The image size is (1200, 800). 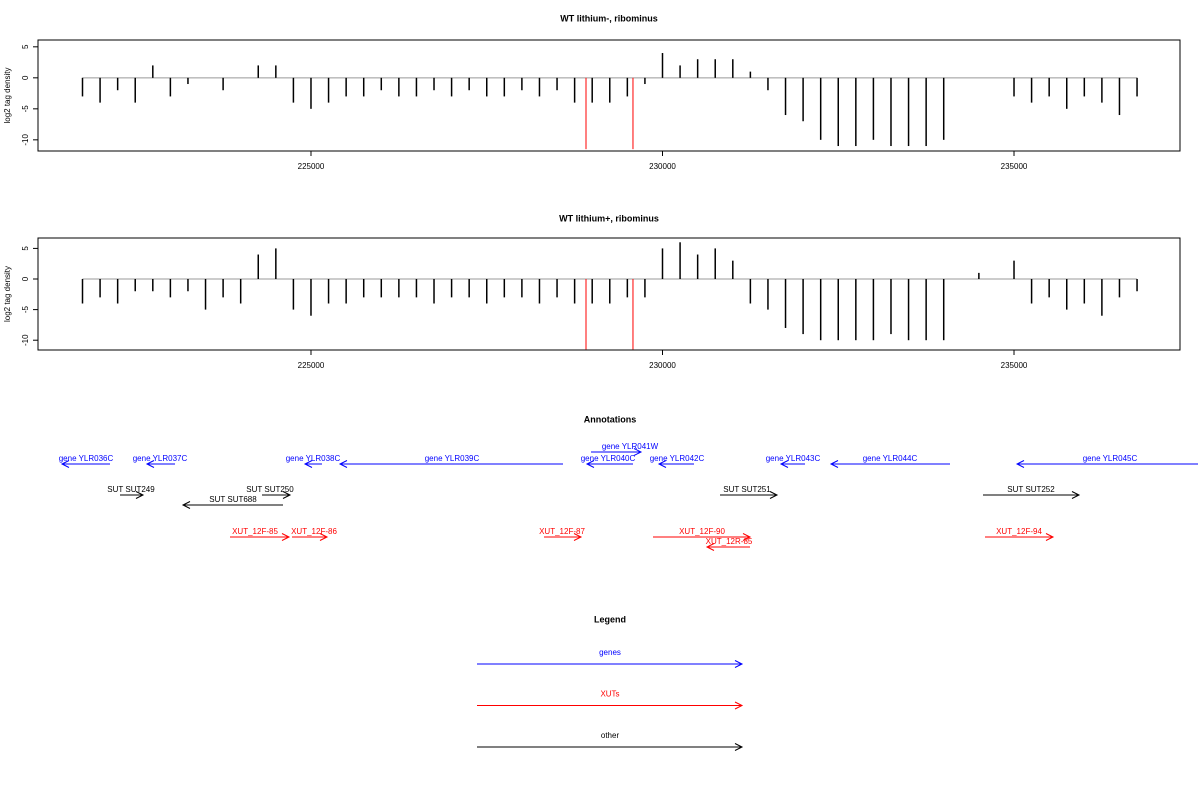 What do you see at coordinates (747, 489) in the screenshot?
I see `feature-label: SUT SUT251` at bounding box center [747, 489].